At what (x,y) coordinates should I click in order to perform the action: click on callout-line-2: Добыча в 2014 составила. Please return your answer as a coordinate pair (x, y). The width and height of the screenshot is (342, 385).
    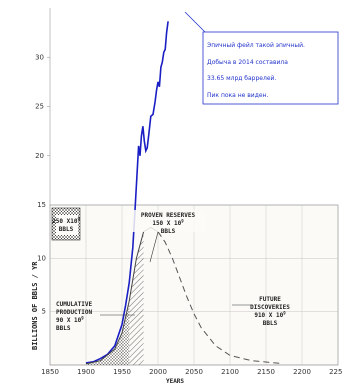
    Looking at the image, I should click on (247, 62).